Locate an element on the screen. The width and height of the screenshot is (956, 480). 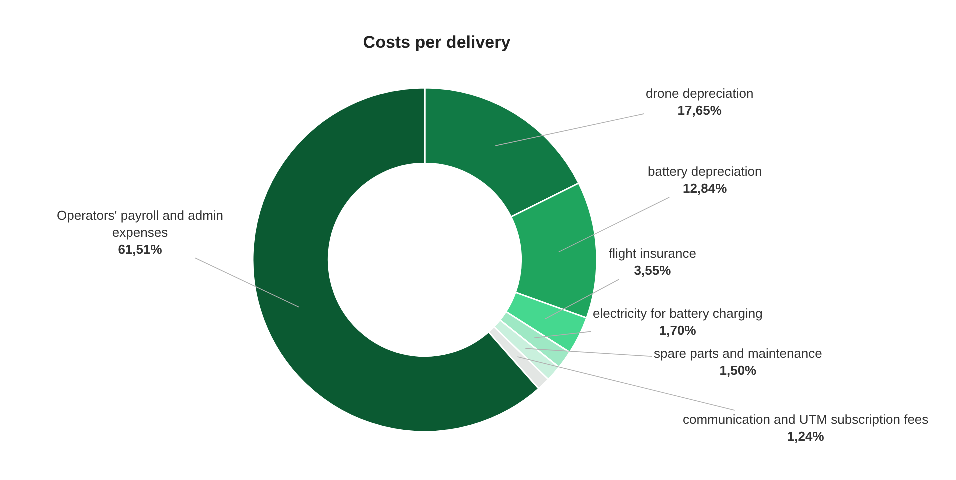
data-label: 3,55% is located at coordinates (653, 270).